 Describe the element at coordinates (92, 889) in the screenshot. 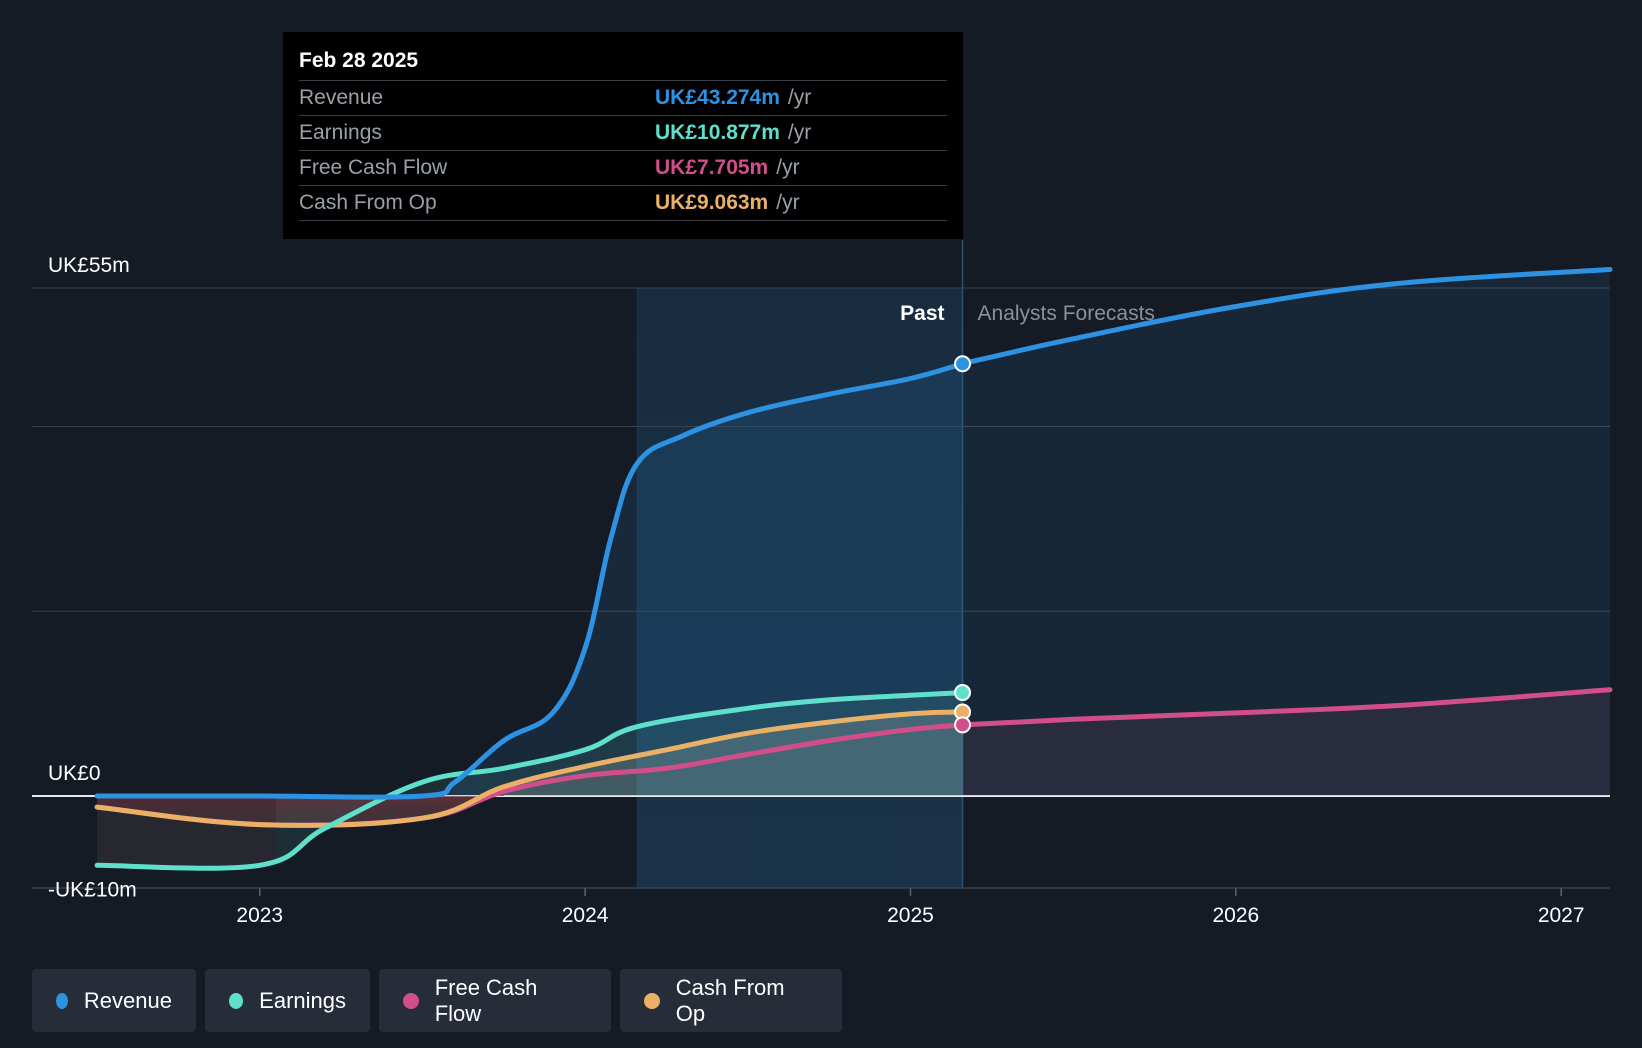

I see `y-label-bottom: -UK£10m` at that location.